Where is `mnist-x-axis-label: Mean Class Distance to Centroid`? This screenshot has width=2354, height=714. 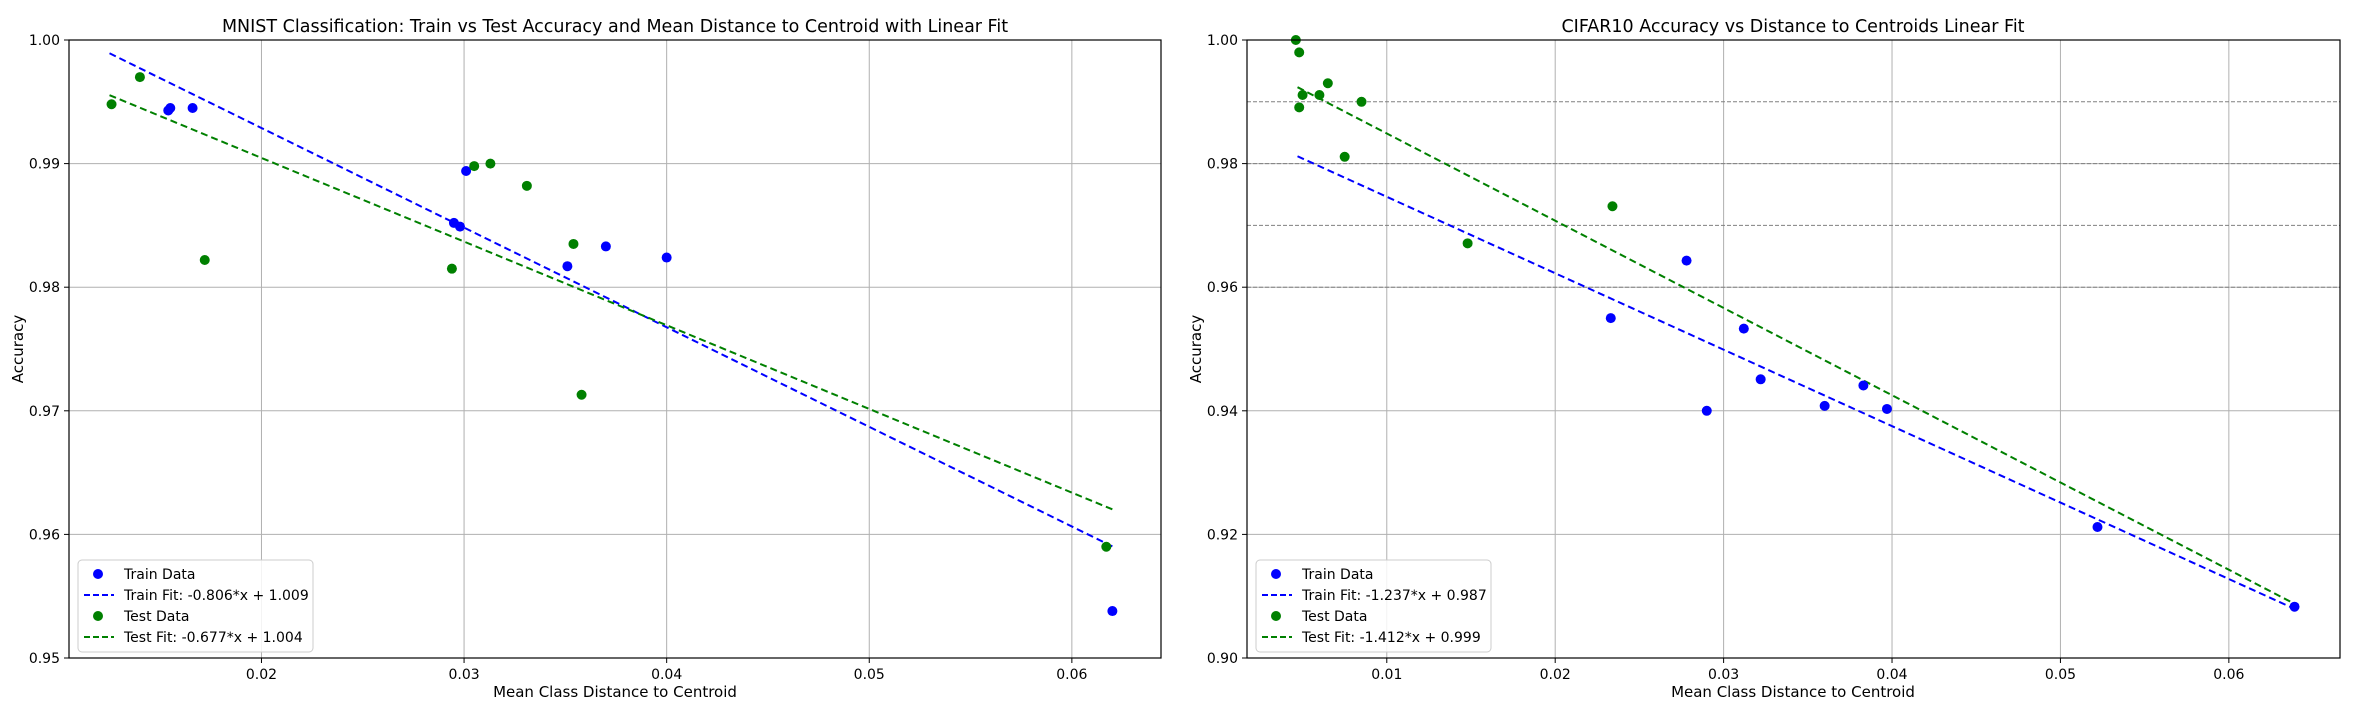
mnist-x-axis-label: Mean Class Distance to Centroid is located at coordinates (615, 692).